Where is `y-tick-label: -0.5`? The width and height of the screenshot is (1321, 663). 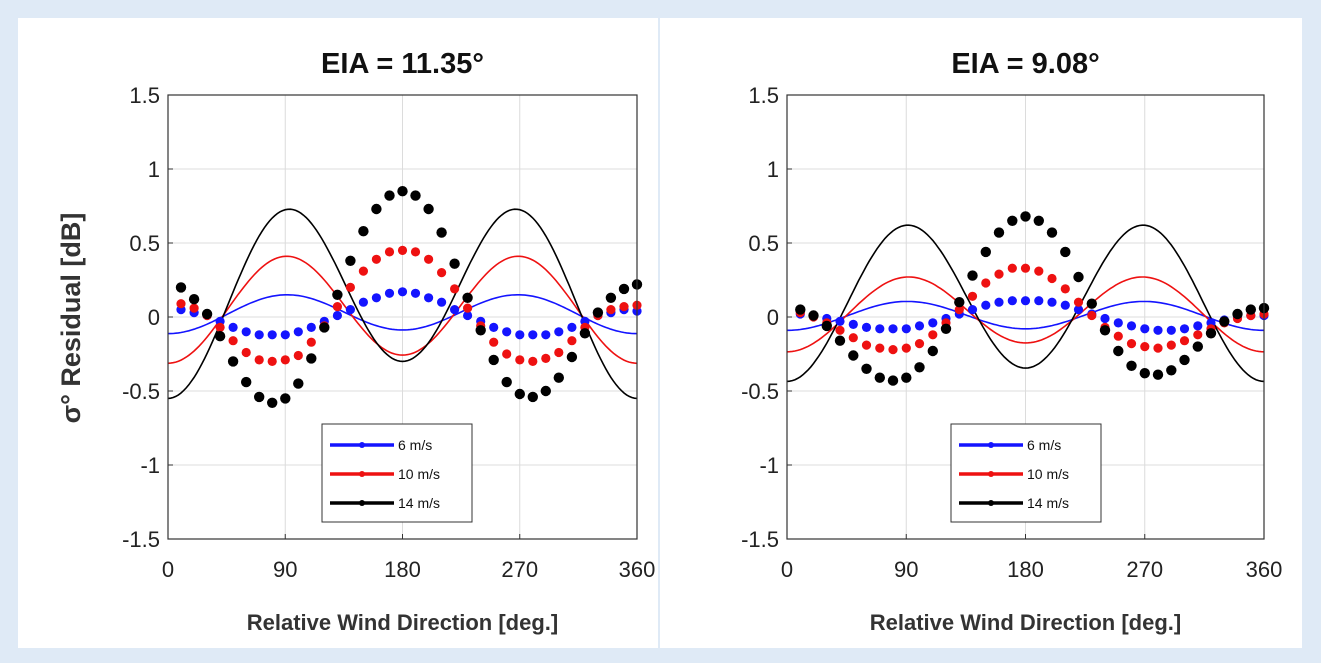
y-tick-label: -0.5 is located at coordinates (141, 391).